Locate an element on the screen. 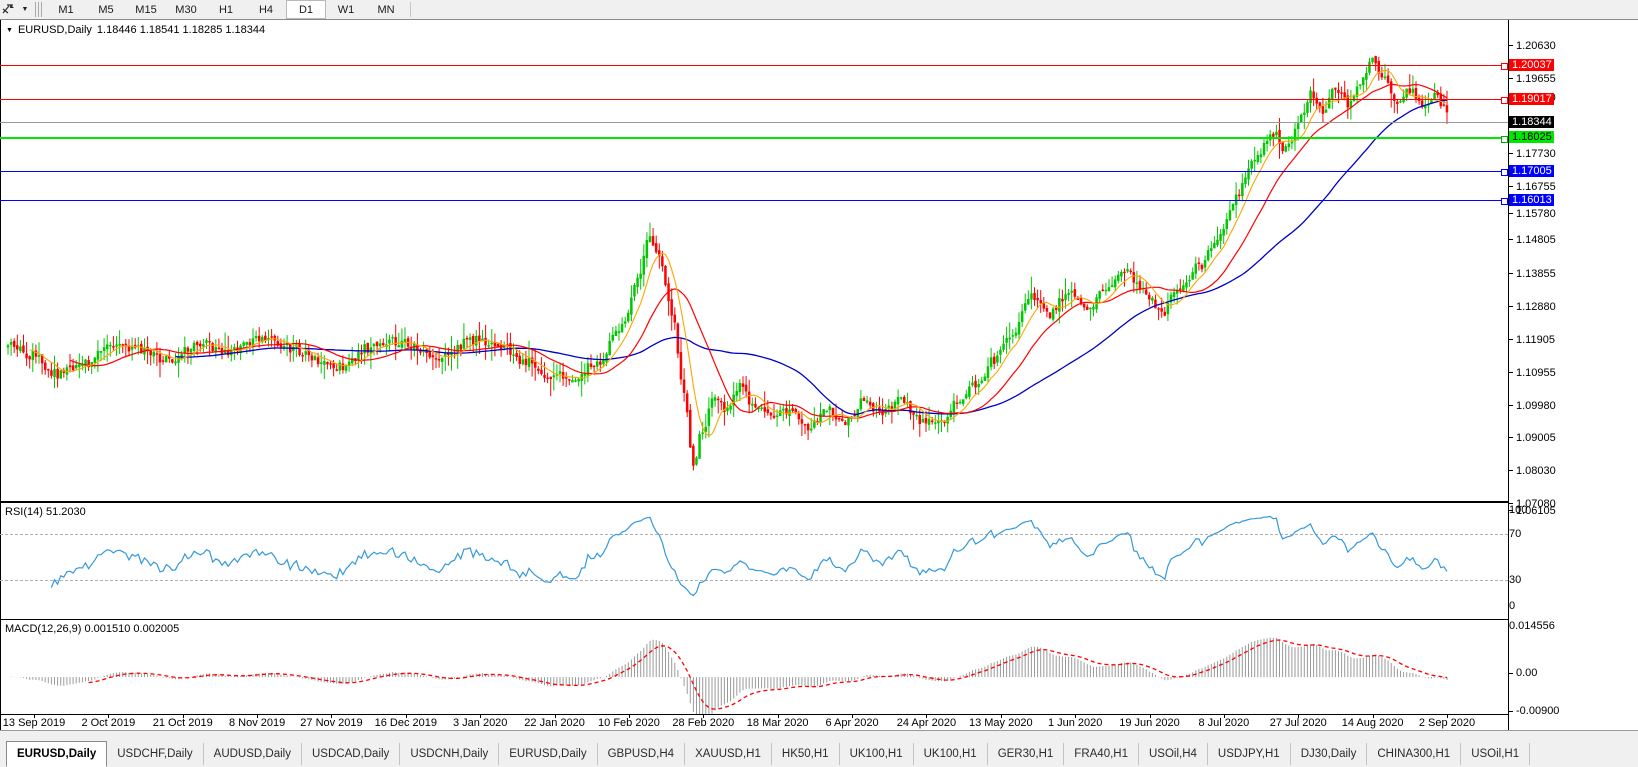 The image size is (1638, 767). date-axis-label: 24 Apr 2020 is located at coordinates (926, 723).